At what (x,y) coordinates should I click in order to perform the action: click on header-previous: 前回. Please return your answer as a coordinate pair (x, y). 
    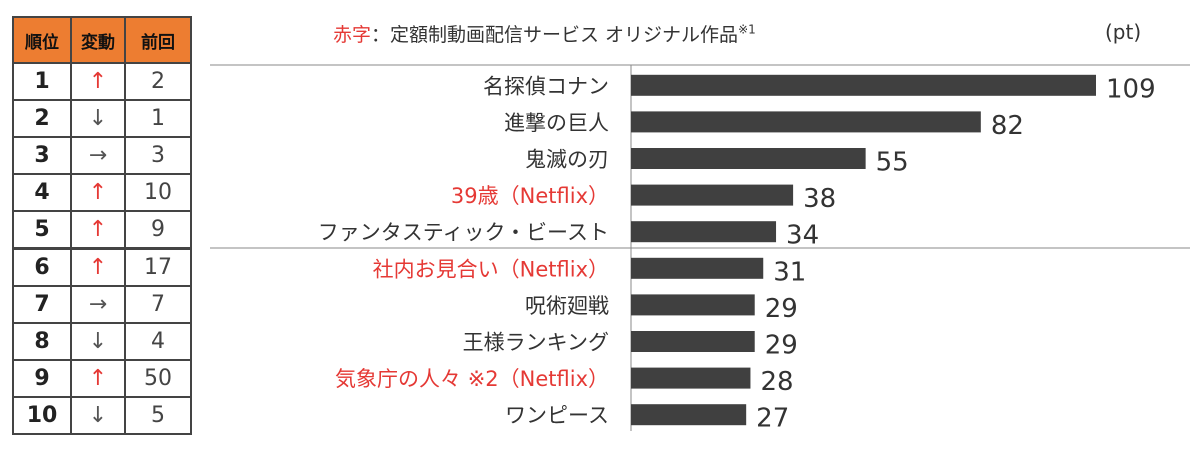
    Looking at the image, I should click on (158, 40).